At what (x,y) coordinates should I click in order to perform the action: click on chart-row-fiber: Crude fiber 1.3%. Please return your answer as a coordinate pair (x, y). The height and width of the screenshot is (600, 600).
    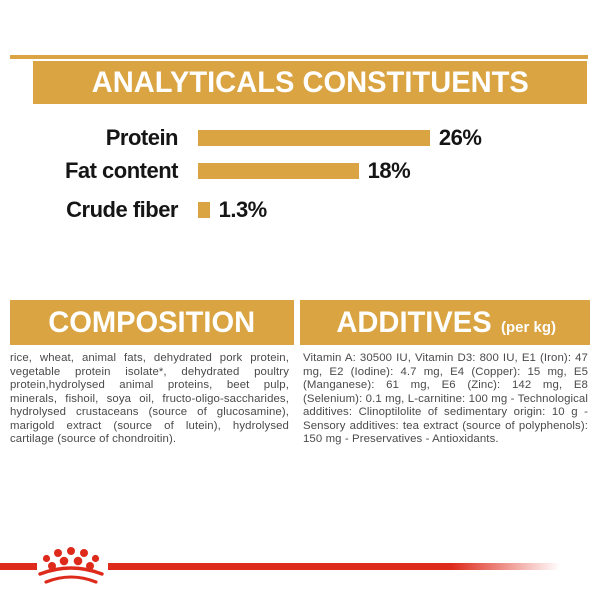
    Looking at the image, I should click on (300, 209).